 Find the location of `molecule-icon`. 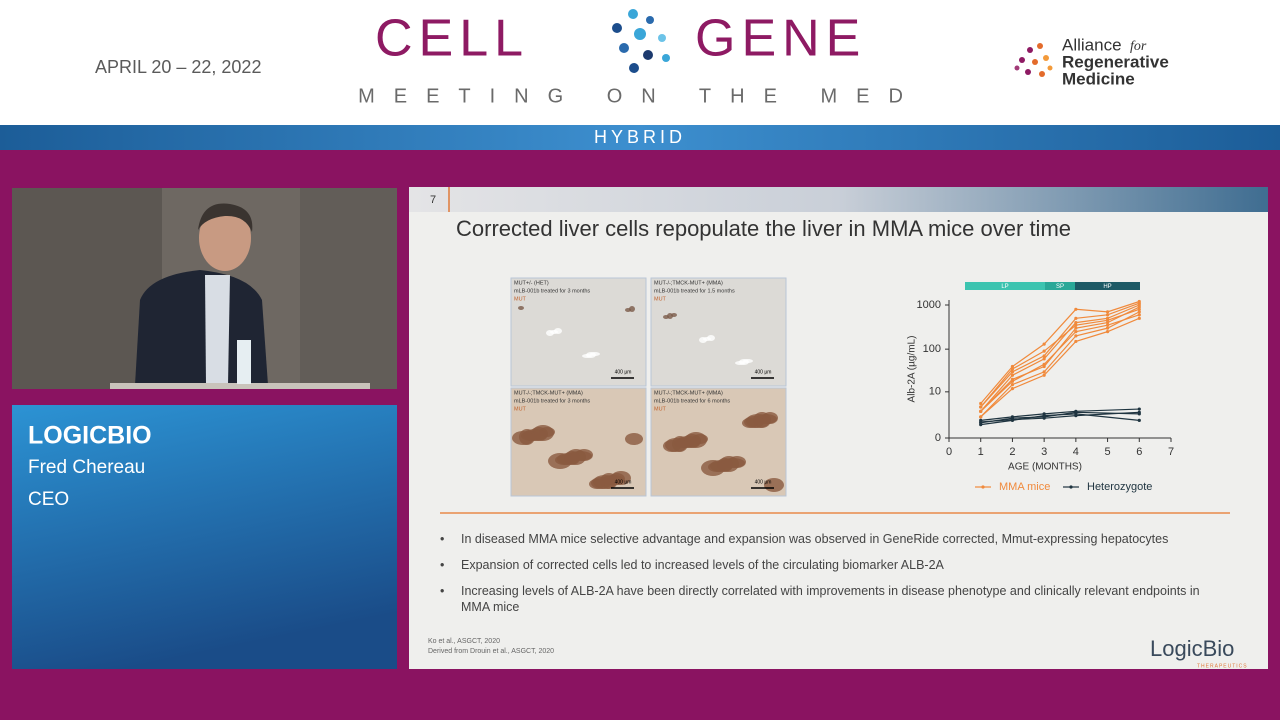

molecule-icon is located at coordinates (641, 41).